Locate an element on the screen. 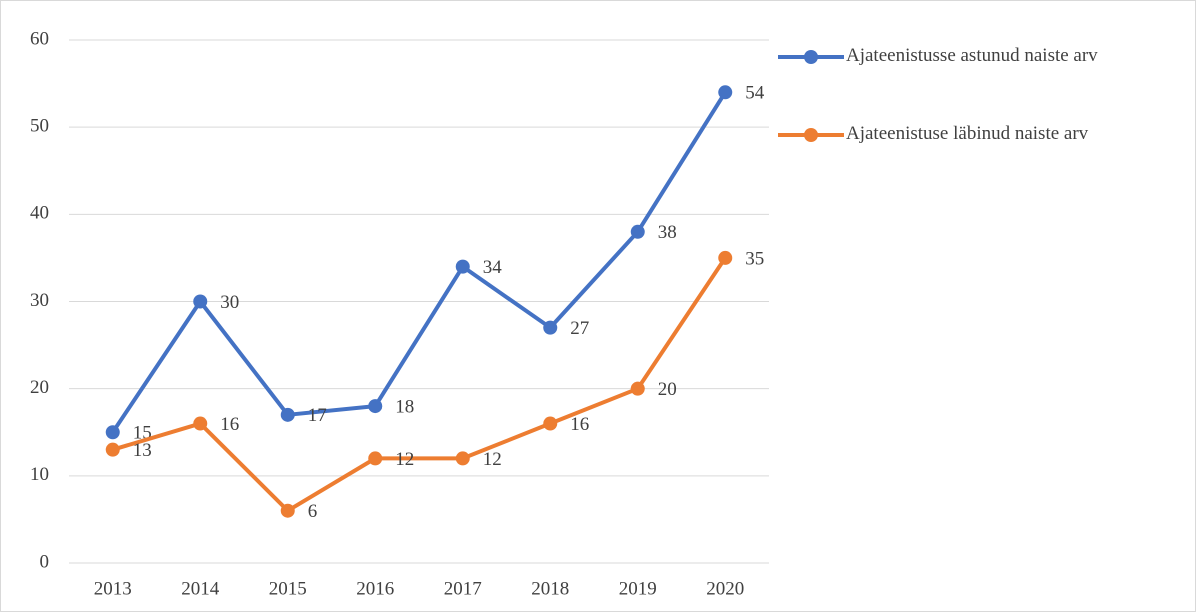 The width and height of the screenshot is (1196, 612). y-tick-label: 20 is located at coordinates (39, 387).